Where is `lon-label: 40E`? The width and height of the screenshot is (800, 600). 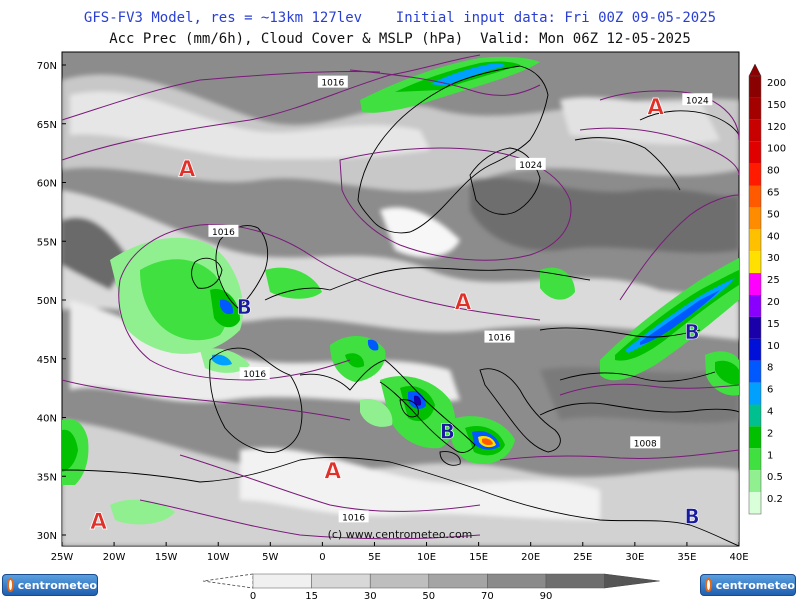
lon-label: 40E is located at coordinates (738, 557).